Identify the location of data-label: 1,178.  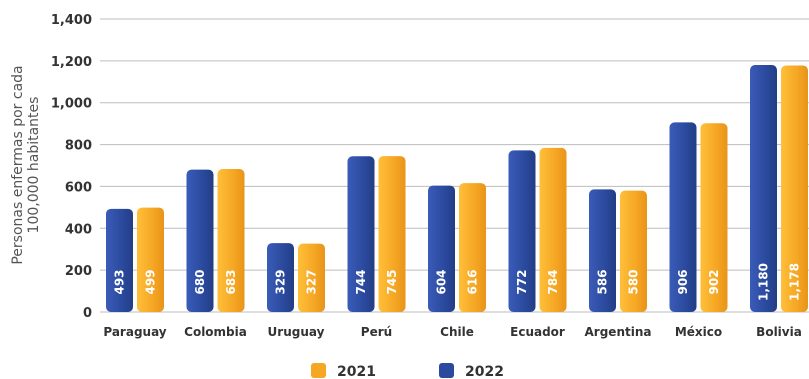
(795, 282).